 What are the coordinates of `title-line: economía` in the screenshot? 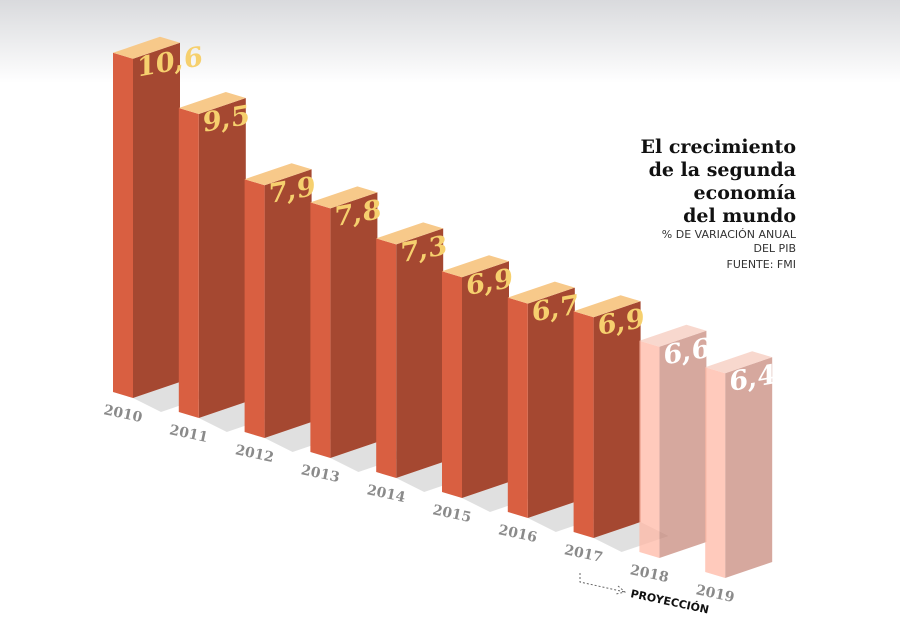 It's located at (745, 193).